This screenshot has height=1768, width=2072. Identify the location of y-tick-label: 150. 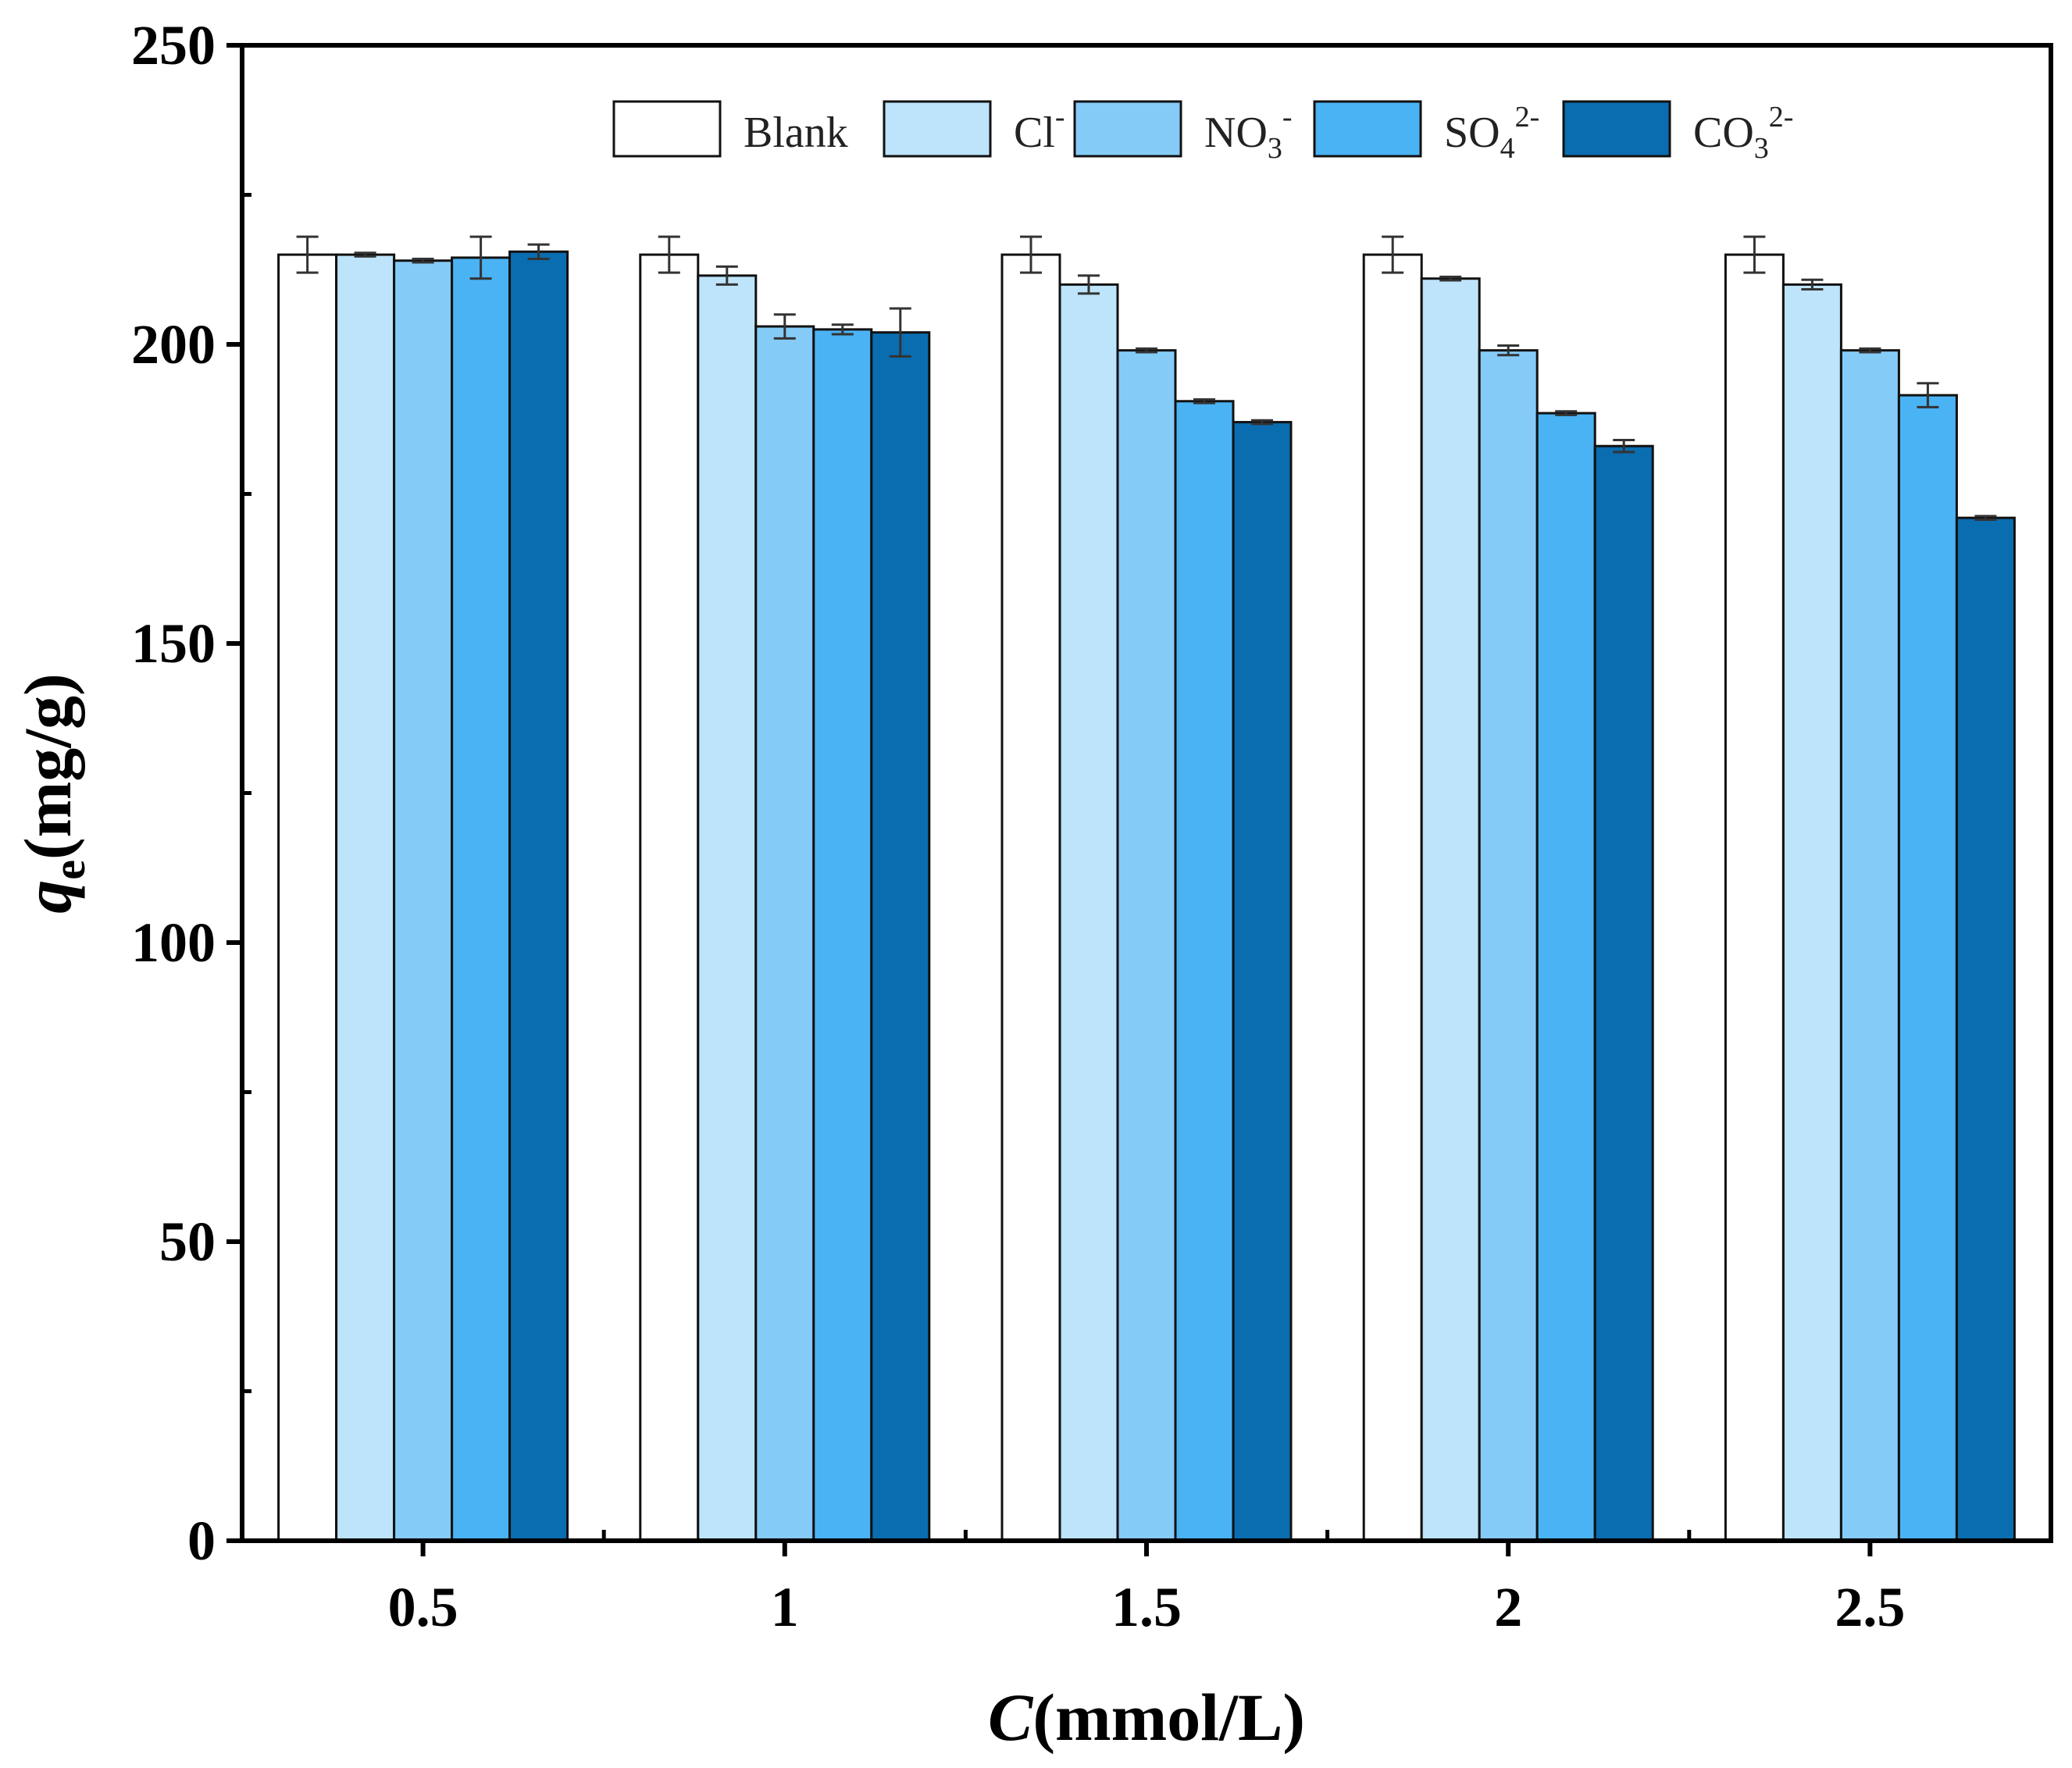
(173, 643).